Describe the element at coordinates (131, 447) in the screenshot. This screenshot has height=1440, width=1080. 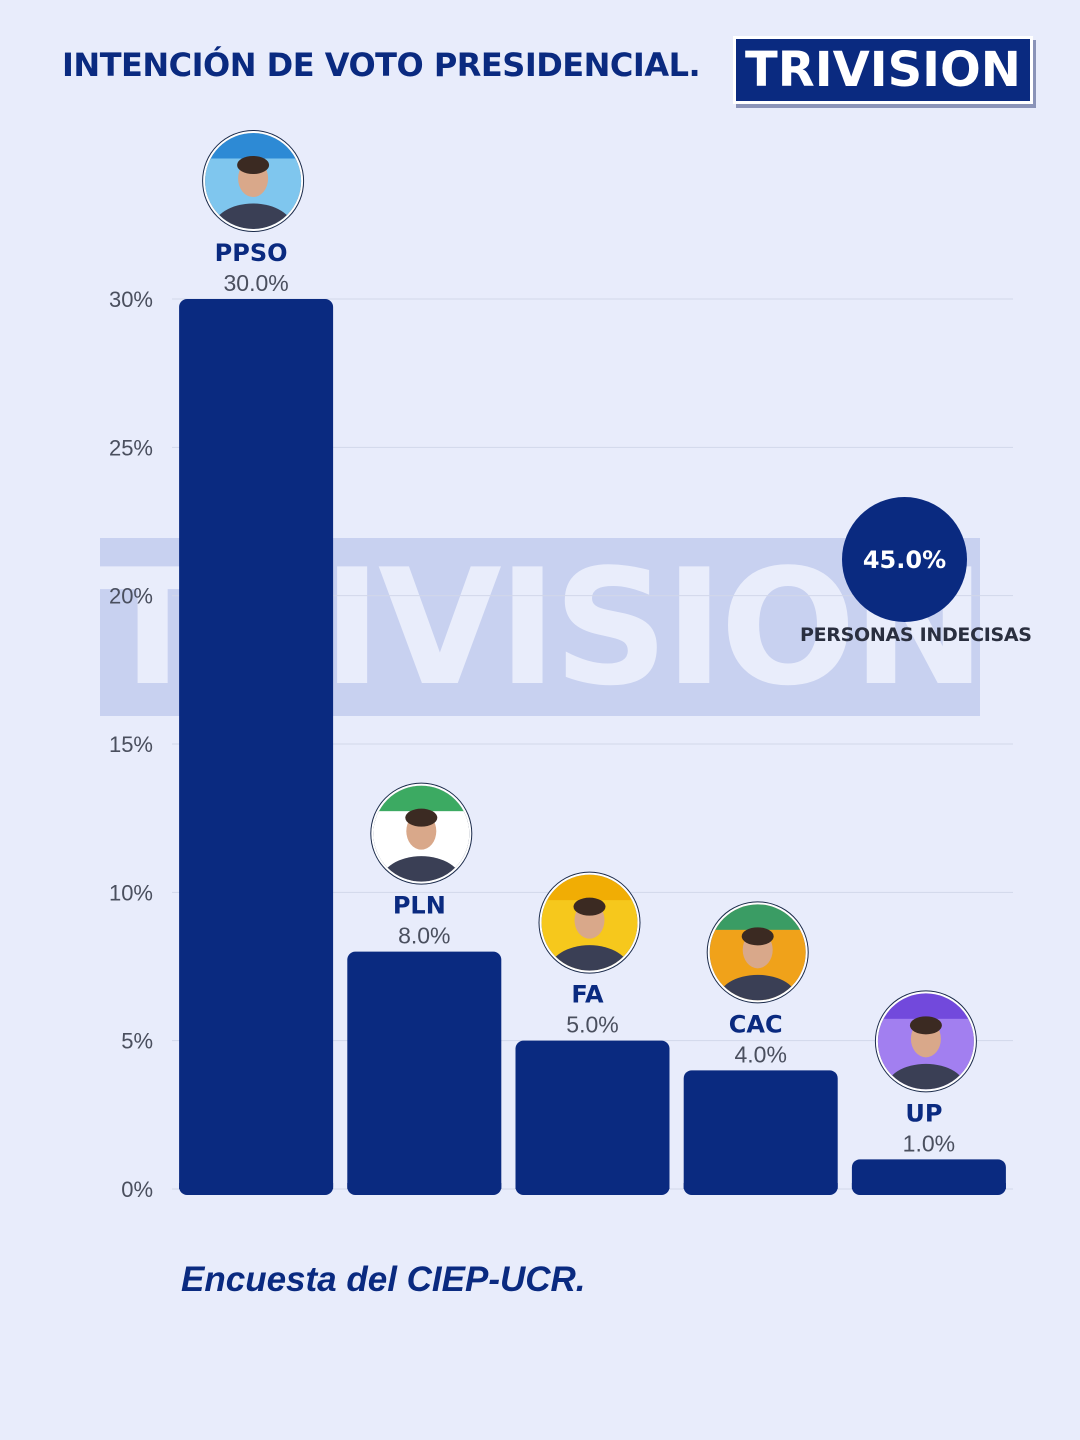
I see `y-tick-label: 25%` at that location.